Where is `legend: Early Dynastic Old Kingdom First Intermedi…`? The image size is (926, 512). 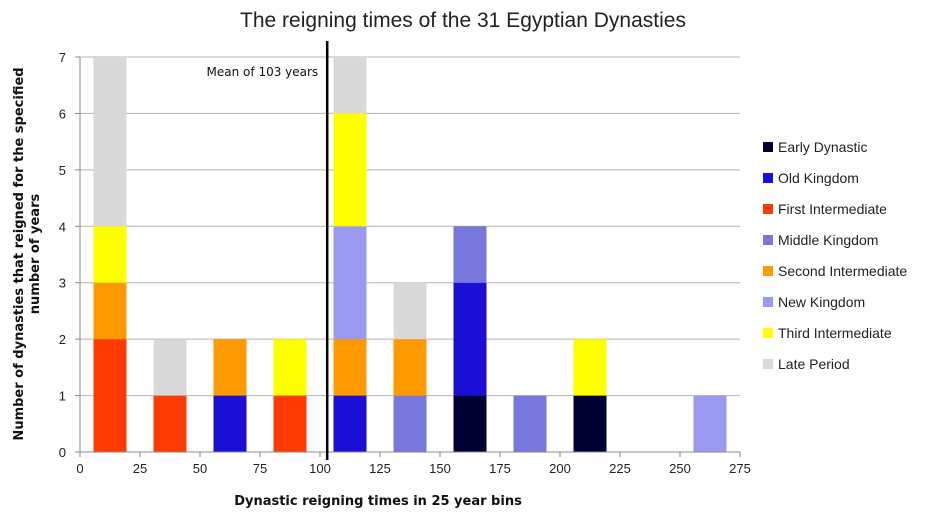
legend: Early Dynastic Old Kingdom First Intermedi… is located at coordinates (835, 255).